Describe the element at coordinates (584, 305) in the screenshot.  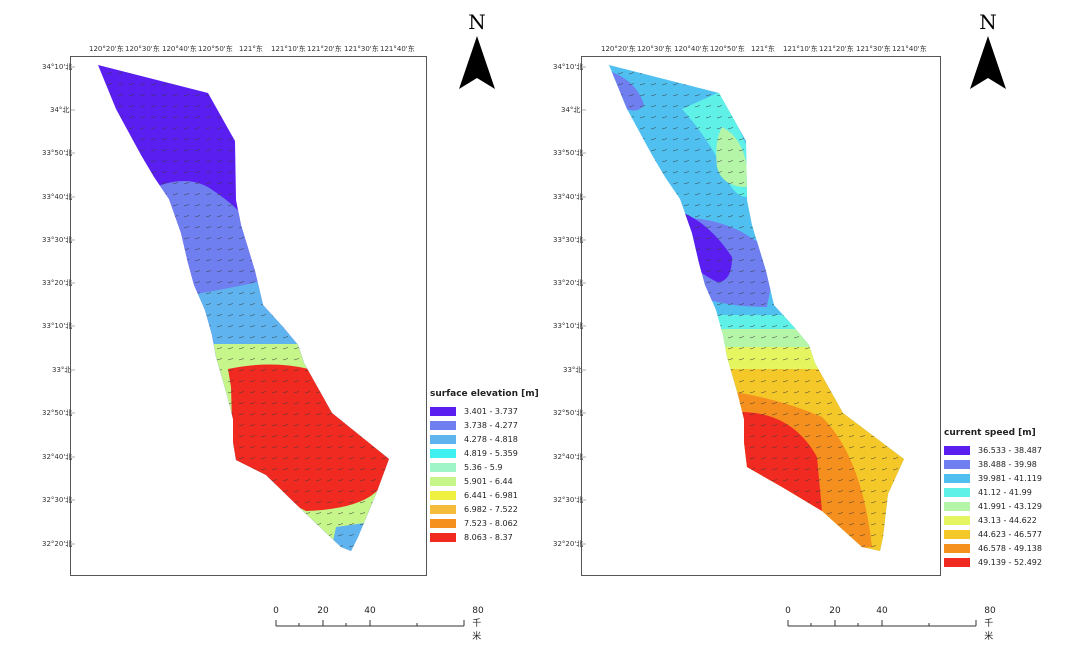
I see `right-frame-ticks` at that location.